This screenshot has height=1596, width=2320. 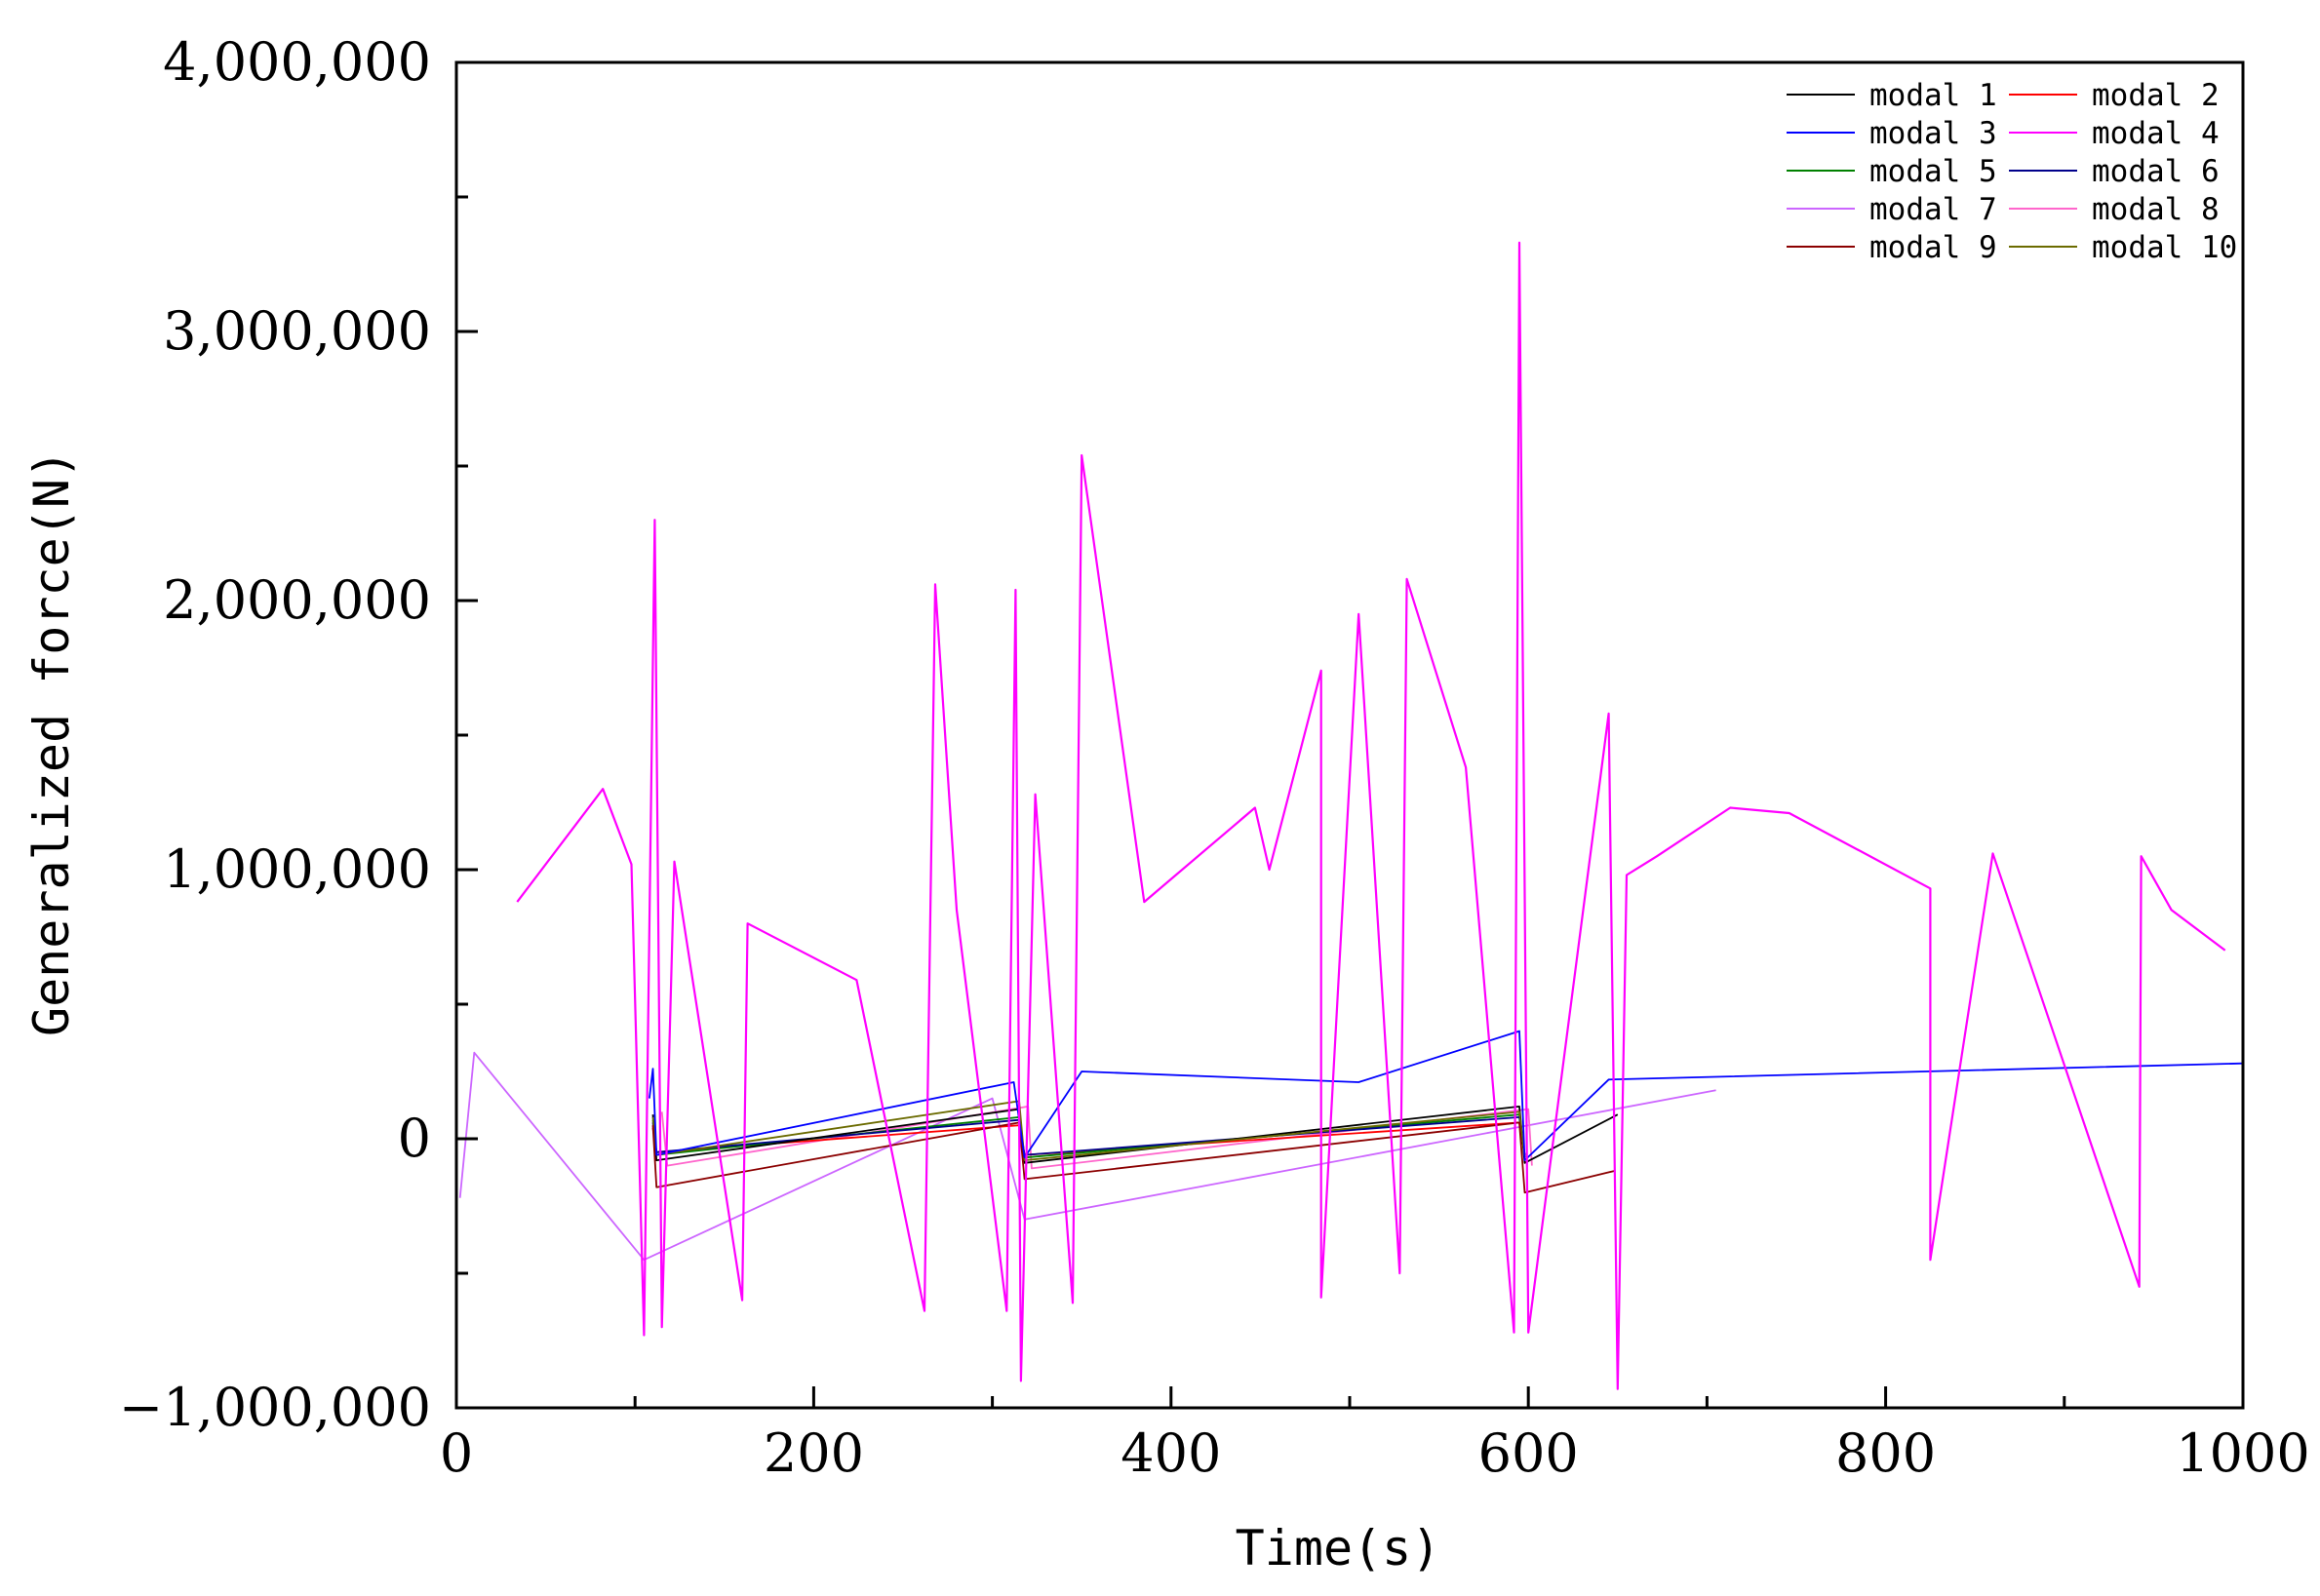 What do you see at coordinates (1171, 1453) in the screenshot?
I see `x-tick-label: 400` at bounding box center [1171, 1453].